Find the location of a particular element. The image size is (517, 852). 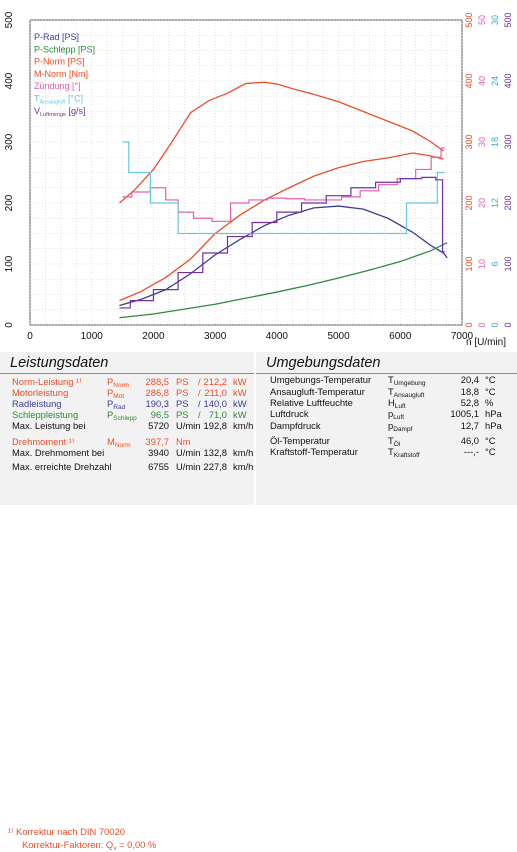

y-tick-label: 300 is located at coordinates (9, 141).